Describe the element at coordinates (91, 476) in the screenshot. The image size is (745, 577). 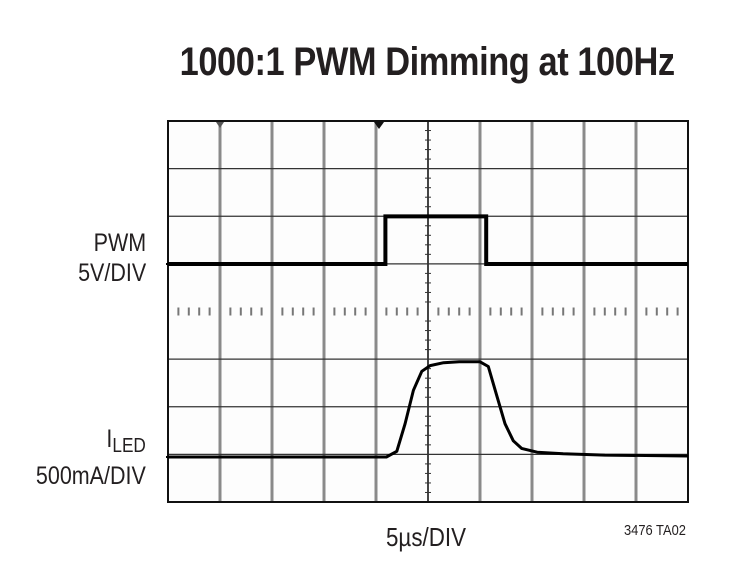
I see `iled-channel-scale: 500mA/DIV` at that location.